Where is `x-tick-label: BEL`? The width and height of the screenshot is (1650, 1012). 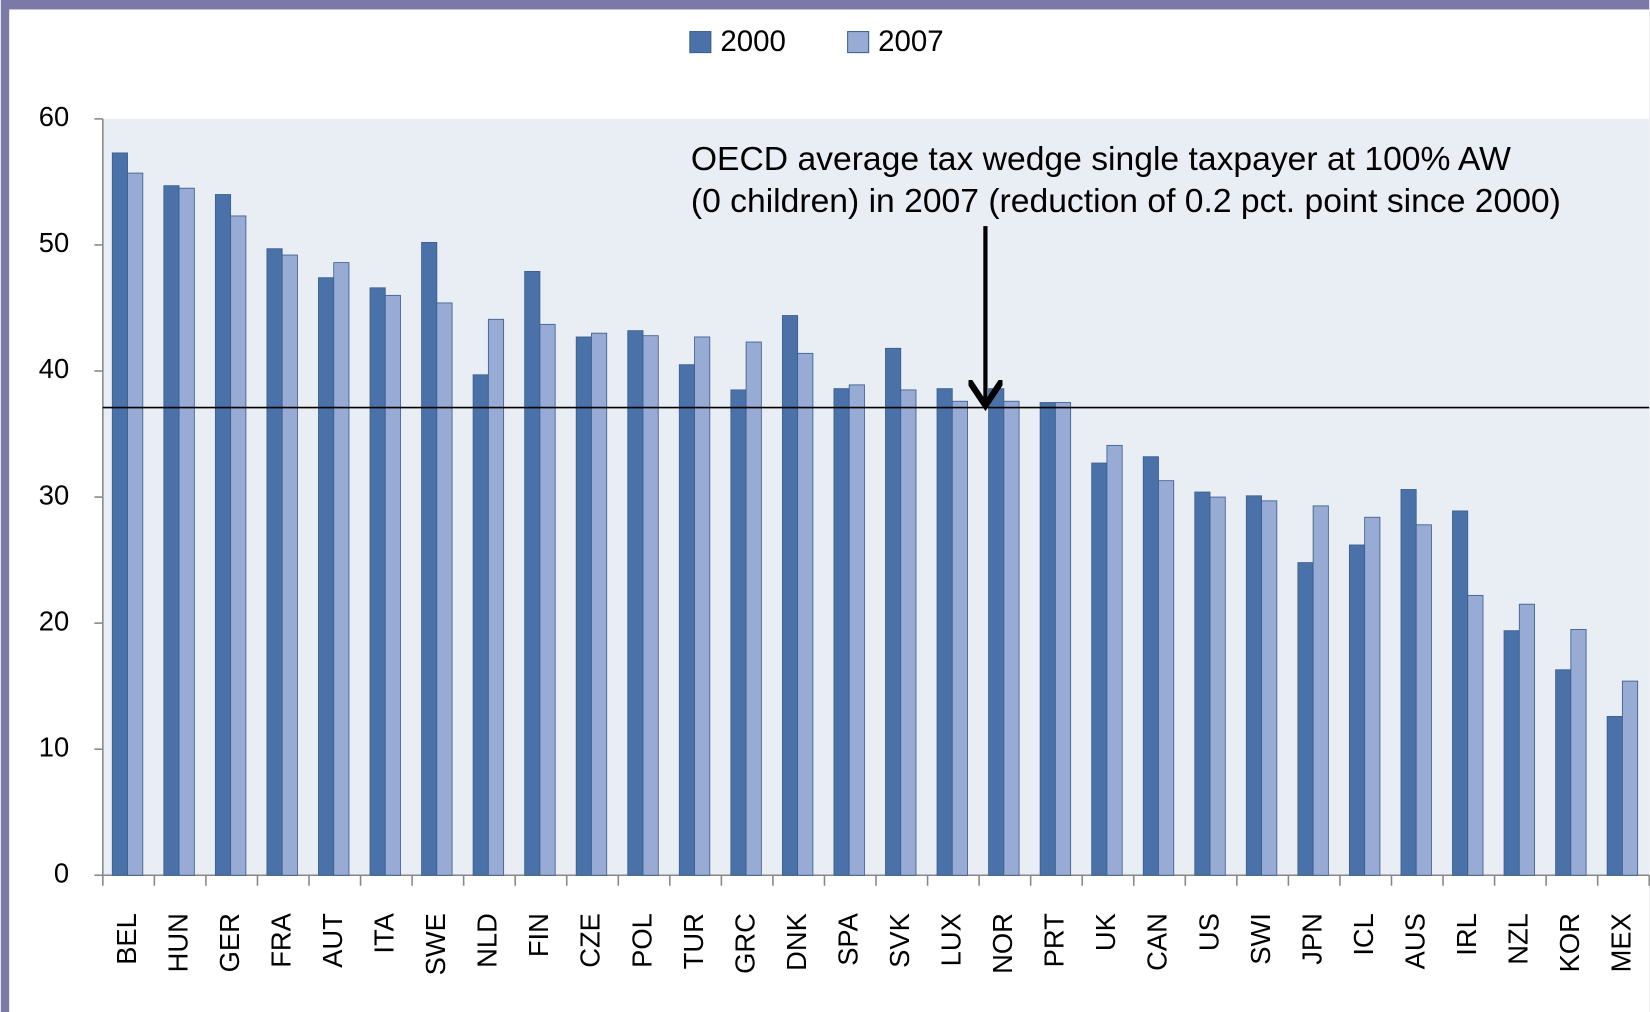
x-tick-label: BEL is located at coordinates (126, 939).